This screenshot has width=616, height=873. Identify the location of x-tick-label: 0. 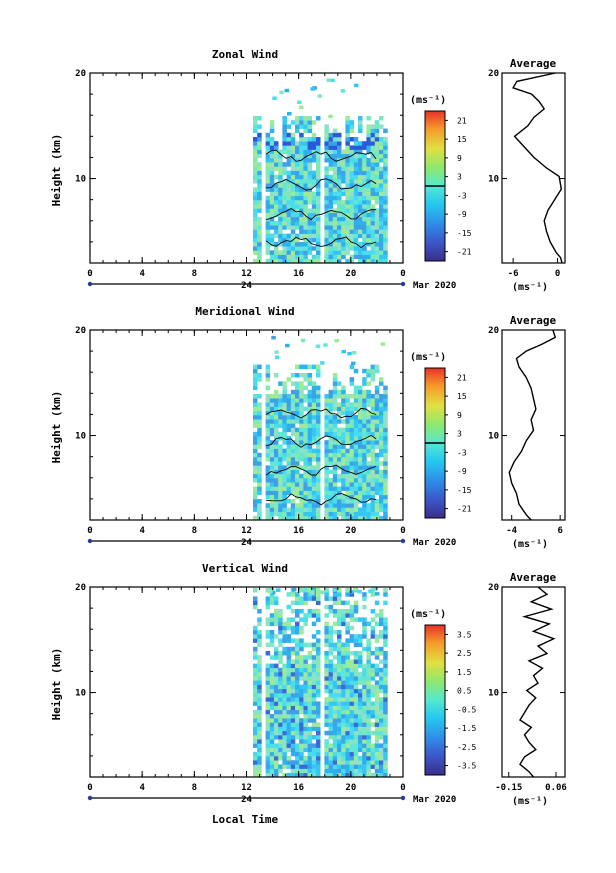
(89, 274).